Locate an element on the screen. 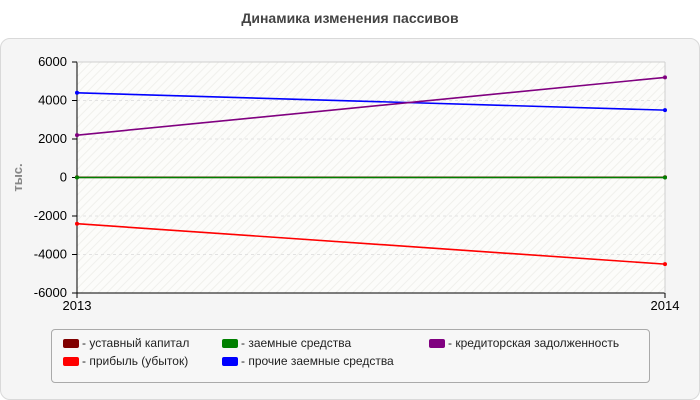 The width and height of the screenshot is (700, 400). y-tick-label: 2000 is located at coordinates (52, 138).